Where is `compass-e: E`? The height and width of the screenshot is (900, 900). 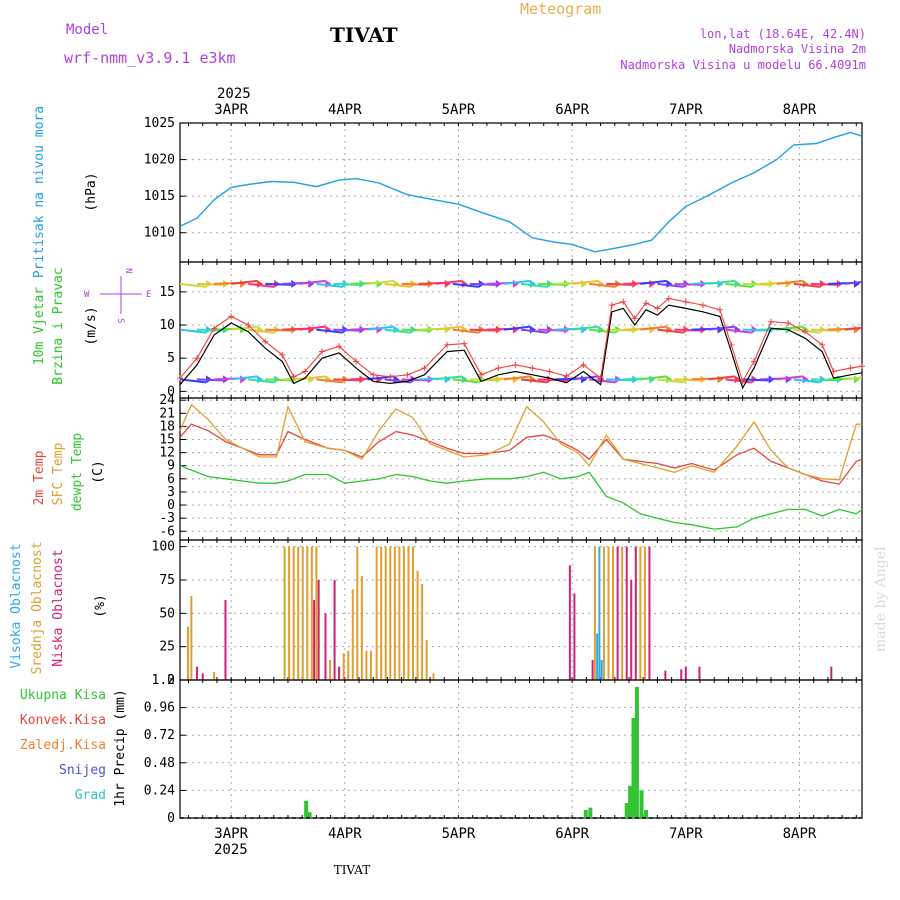 compass-e: E is located at coordinates (148, 295).